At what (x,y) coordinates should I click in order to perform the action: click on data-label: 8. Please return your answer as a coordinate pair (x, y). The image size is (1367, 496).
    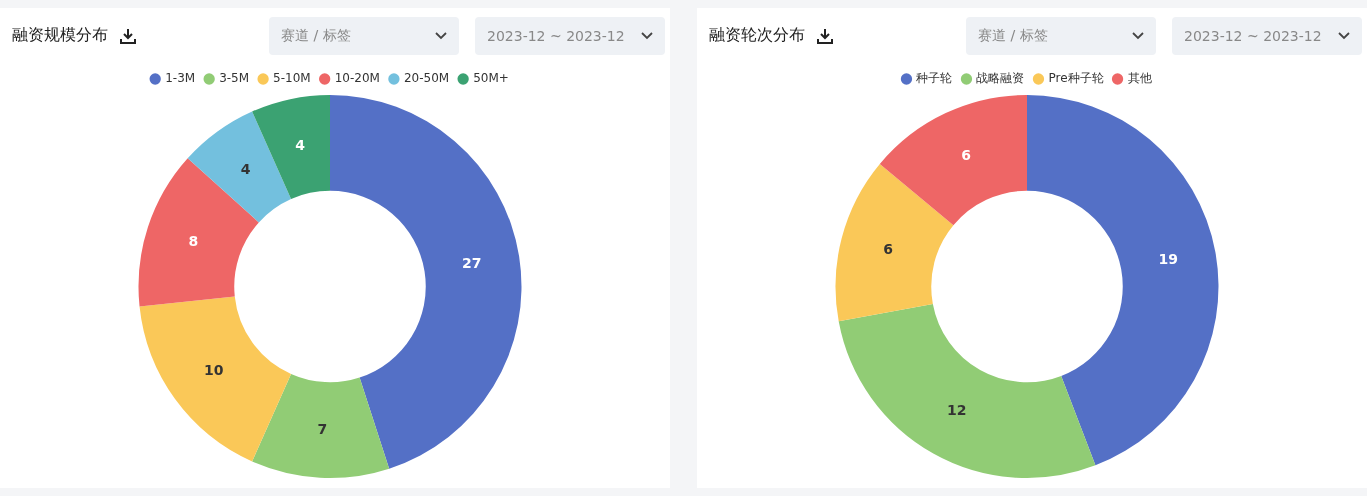
    Looking at the image, I should click on (193, 240).